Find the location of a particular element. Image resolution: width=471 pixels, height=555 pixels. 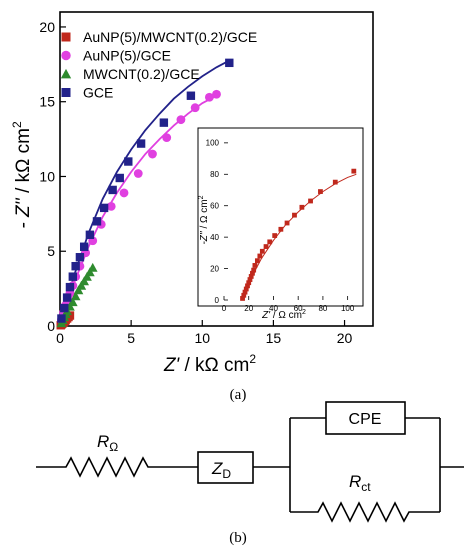

inset-x-tick-label: 20 is located at coordinates (248, 308).